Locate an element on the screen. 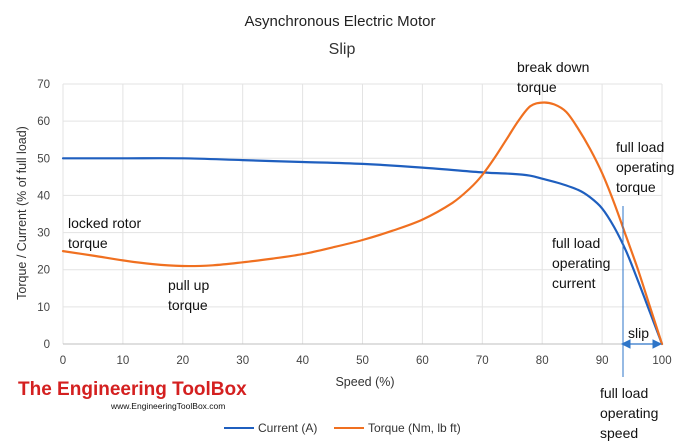 The image size is (682, 446). annotation-slip: slip is located at coordinates (638, 333).